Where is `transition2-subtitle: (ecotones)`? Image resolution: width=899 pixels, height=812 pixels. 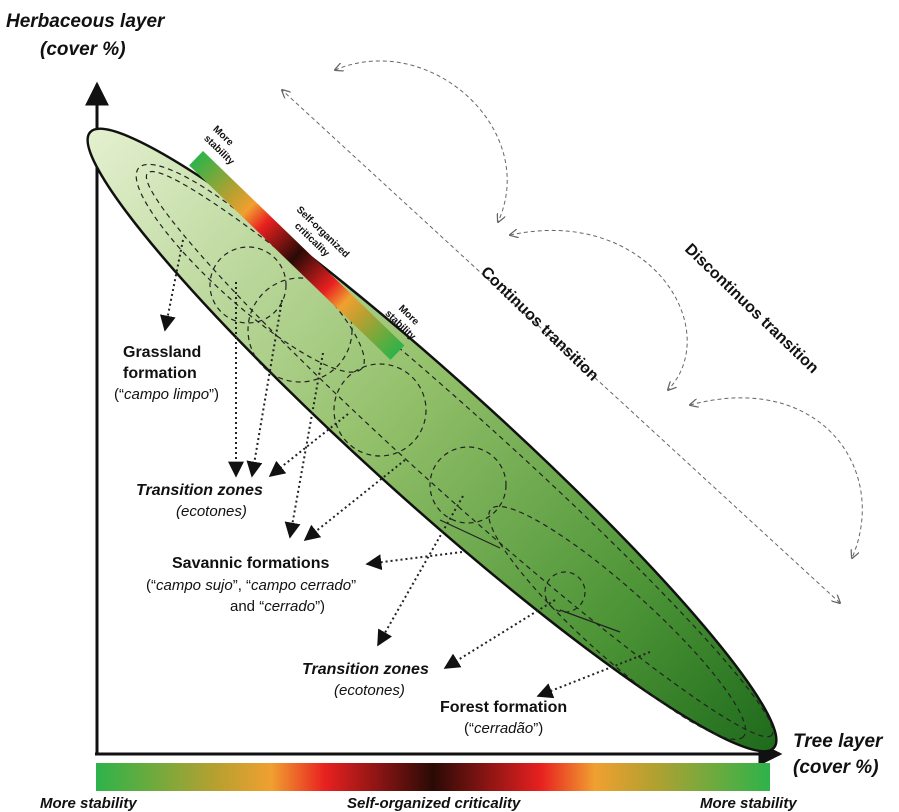 transition2-subtitle: (ecotones) is located at coordinates (369, 690).